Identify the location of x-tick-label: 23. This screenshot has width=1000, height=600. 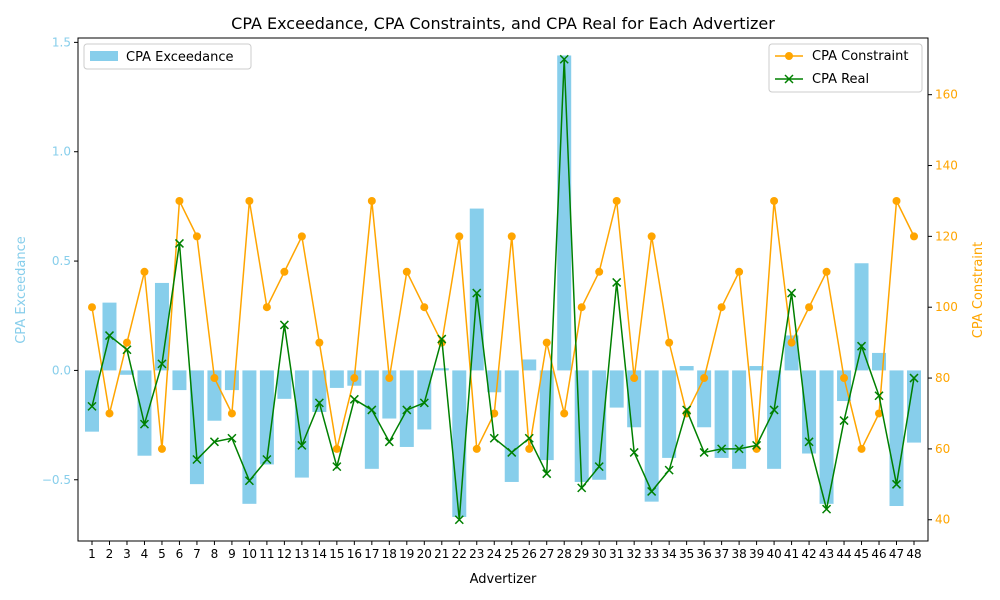
(476, 554).